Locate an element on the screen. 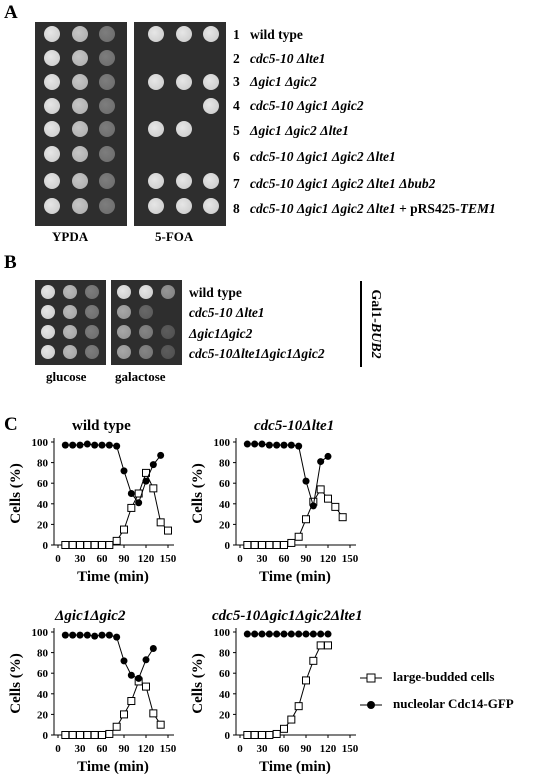 The image size is (538, 774). panel-c-letter: C is located at coordinates (11, 424).